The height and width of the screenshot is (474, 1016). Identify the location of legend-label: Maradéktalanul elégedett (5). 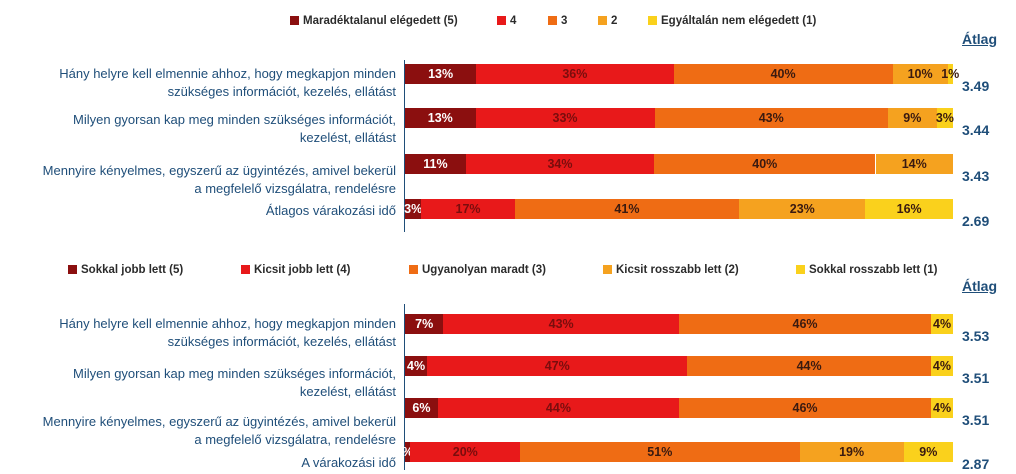
(380, 21).